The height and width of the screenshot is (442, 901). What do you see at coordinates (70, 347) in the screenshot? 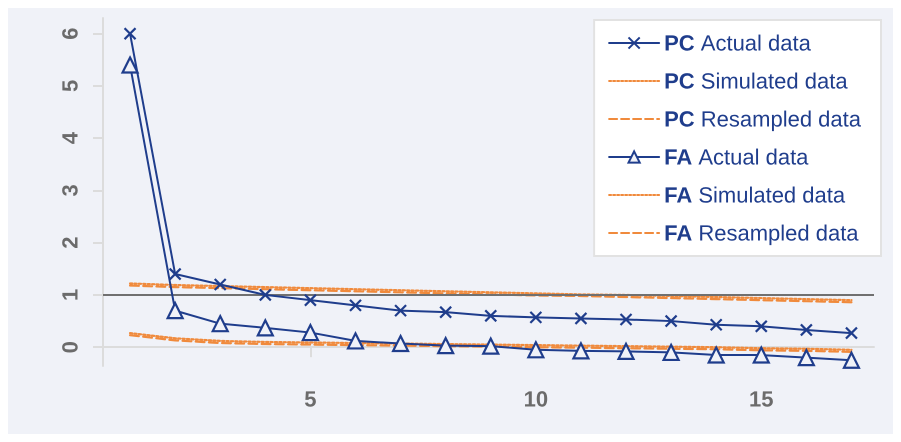
I see `y-tick-label: 0` at bounding box center [70, 347].